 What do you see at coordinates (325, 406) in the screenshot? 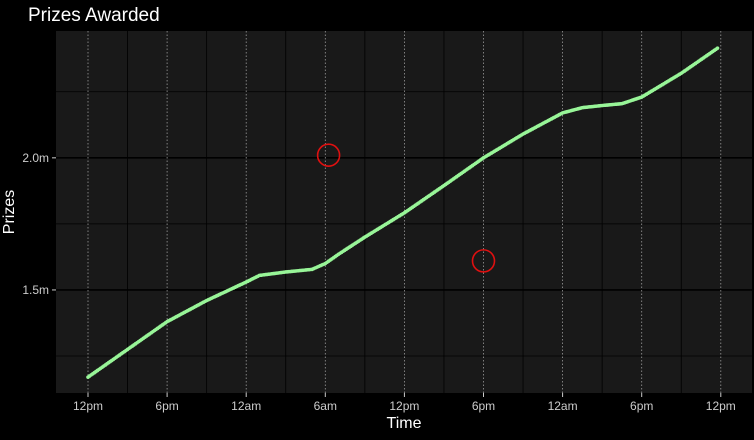
I see `x-tick-label: 6am` at bounding box center [325, 406].